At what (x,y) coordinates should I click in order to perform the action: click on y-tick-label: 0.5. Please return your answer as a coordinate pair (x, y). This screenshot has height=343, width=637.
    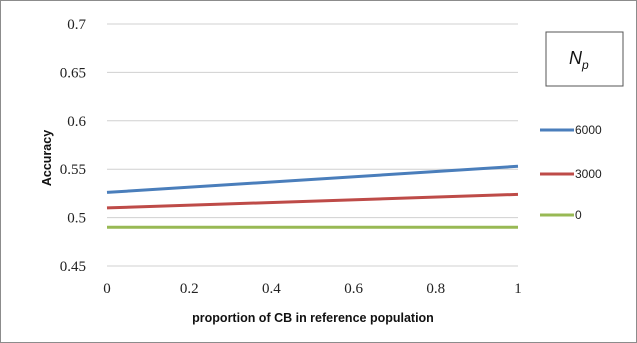
    Looking at the image, I should click on (76, 219).